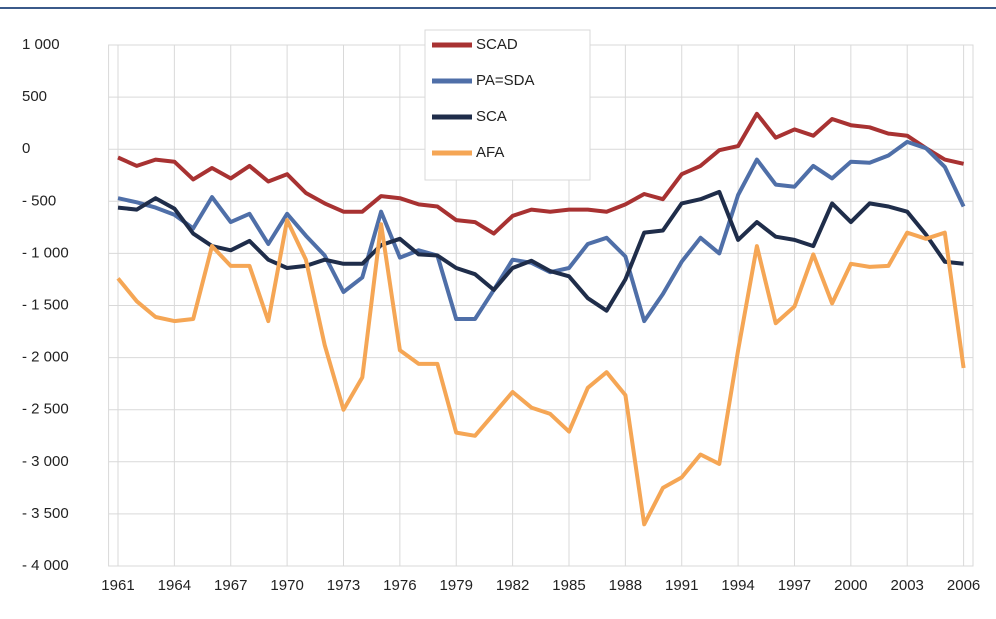  I want to click on y-tick-label: 1 000, so click(41, 44).